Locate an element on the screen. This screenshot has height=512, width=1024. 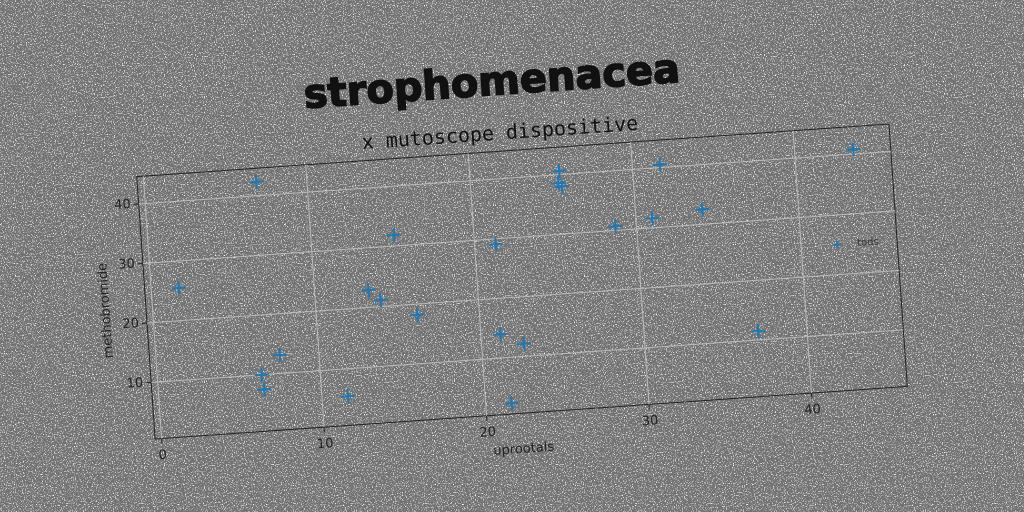
y-tick-label: 10 is located at coordinates (135, 384).